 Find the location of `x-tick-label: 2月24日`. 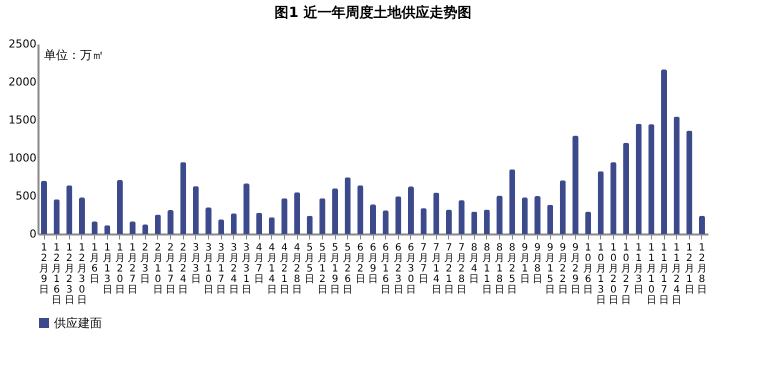

x-tick-label: 2月24日 is located at coordinates (183, 269).